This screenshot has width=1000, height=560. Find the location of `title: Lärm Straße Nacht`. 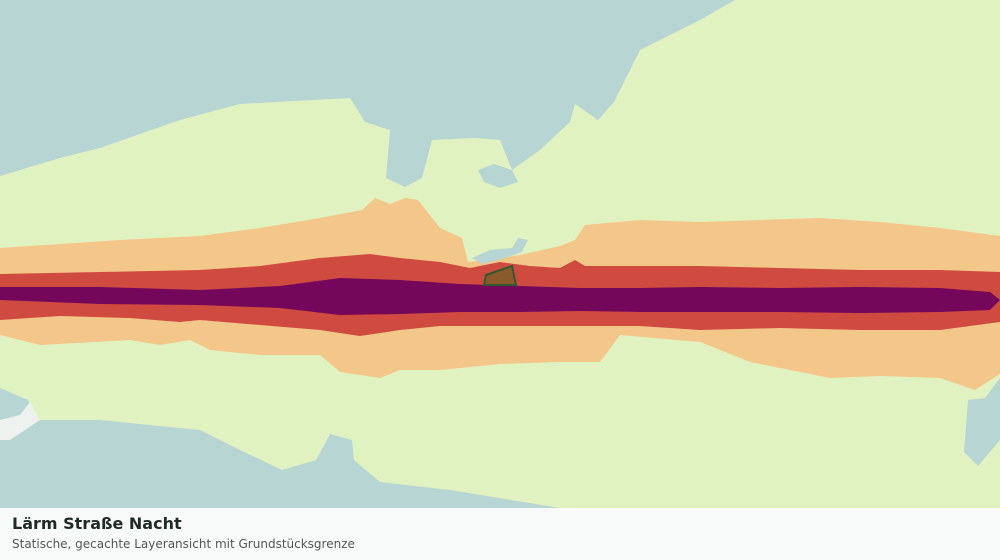

title: Lärm Straße Nacht is located at coordinates (97, 523).